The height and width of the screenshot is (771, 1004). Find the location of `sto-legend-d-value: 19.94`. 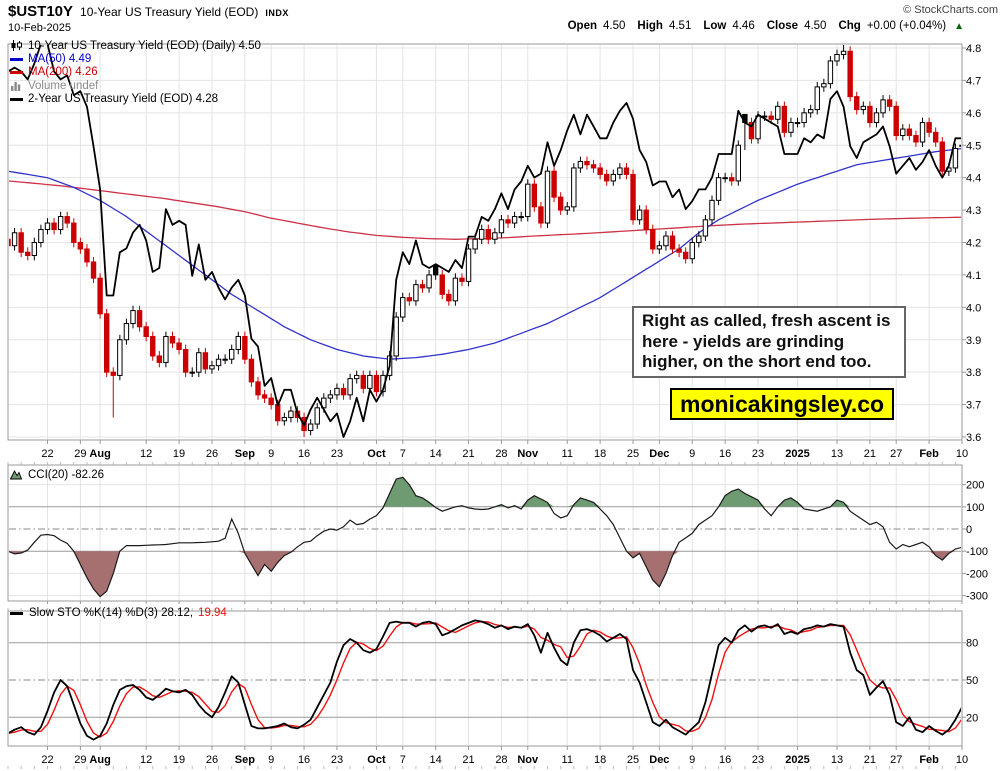

sto-legend-d-value: 19.94 is located at coordinates (212, 613).